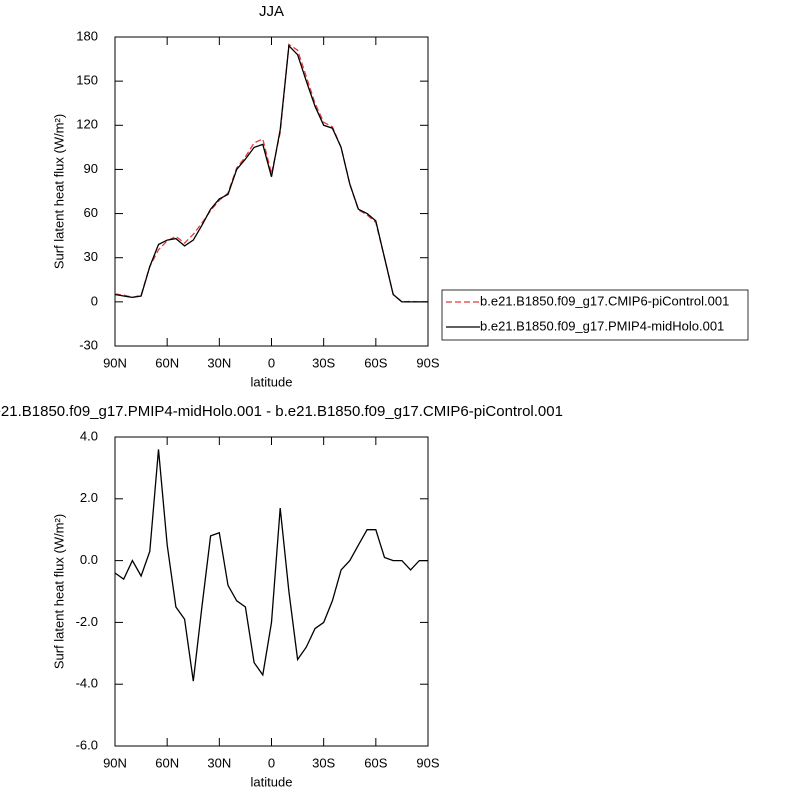  What do you see at coordinates (89, 559) in the screenshot?
I see `y-tick-label: 0.0` at bounding box center [89, 559].